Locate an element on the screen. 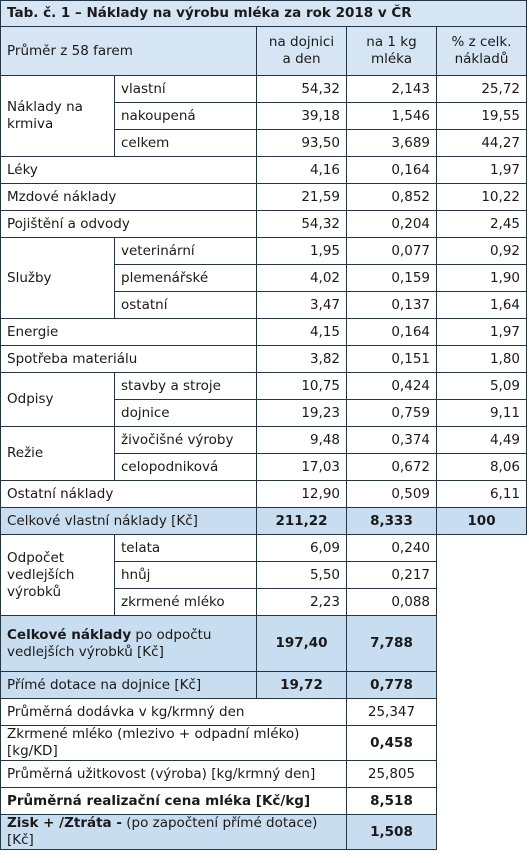 The image size is (529, 863). table-row: plemenářské 4,02 0,159 1,90 is located at coordinates (264, 278).